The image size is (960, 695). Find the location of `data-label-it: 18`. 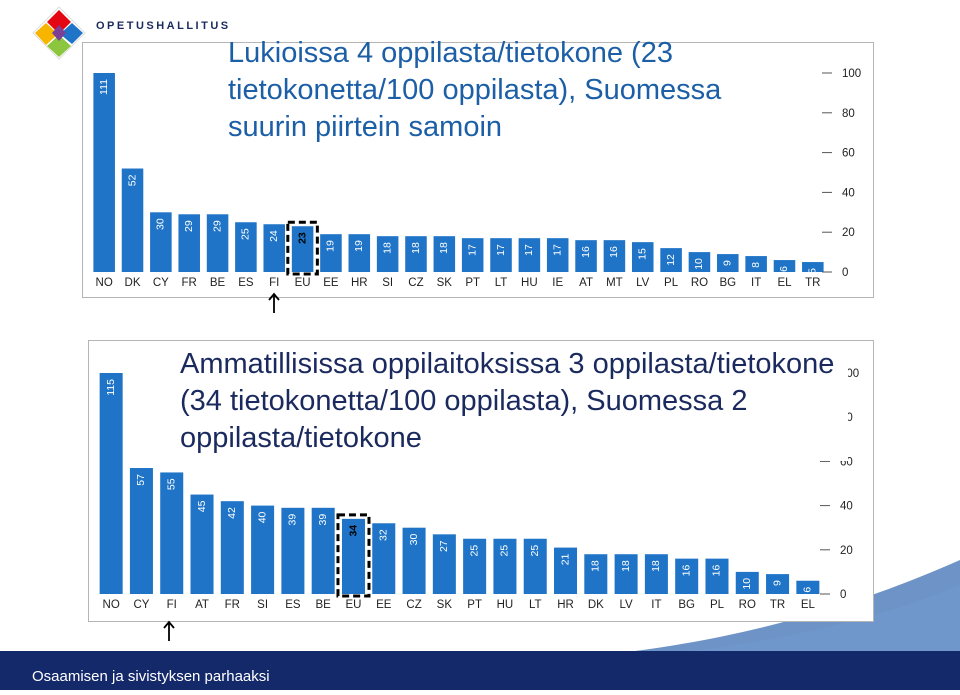

data-label-it: 18 is located at coordinates (656, 566).